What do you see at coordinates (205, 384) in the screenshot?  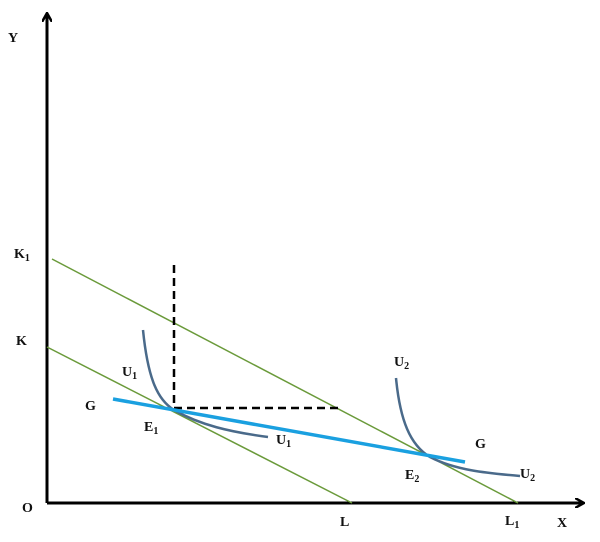 I see `indifference-curve` at bounding box center [205, 384].